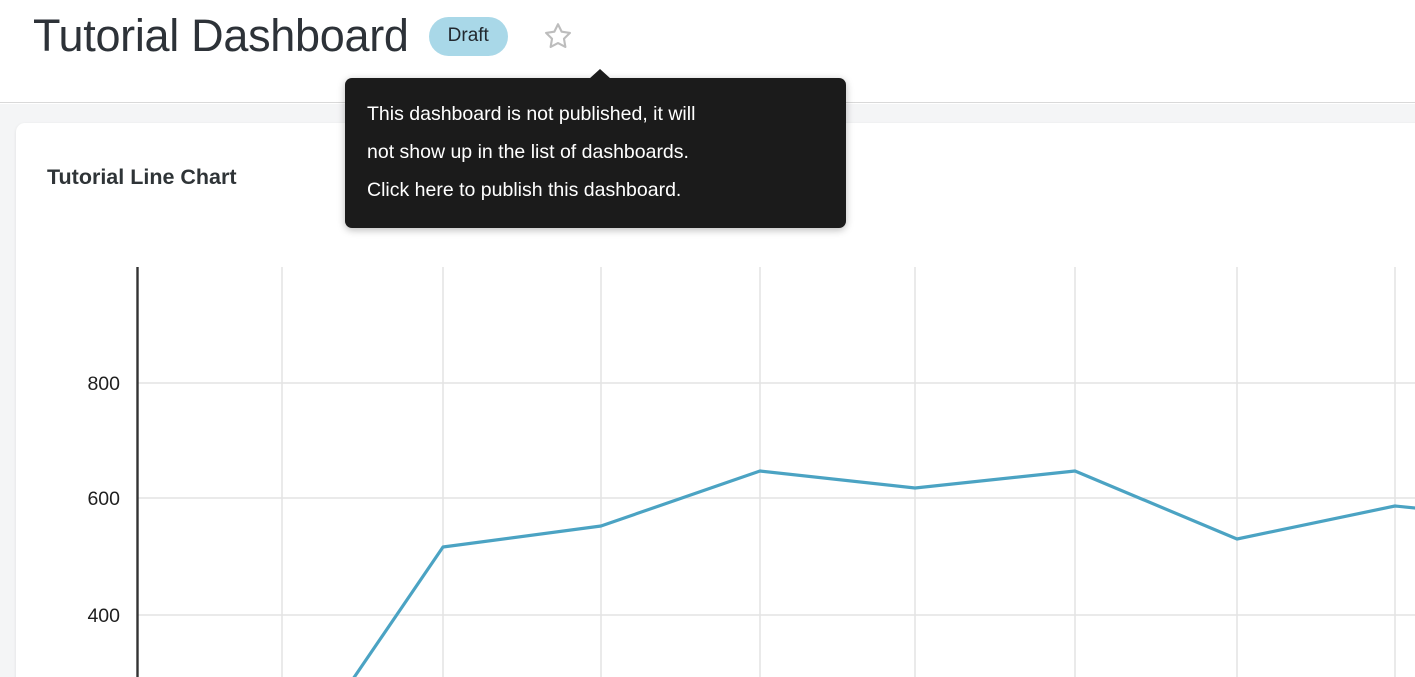 The width and height of the screenshot is (1415, 677). I want to click on tooltip-text-line: not show up in the list of dashboards., so click(528, 152).